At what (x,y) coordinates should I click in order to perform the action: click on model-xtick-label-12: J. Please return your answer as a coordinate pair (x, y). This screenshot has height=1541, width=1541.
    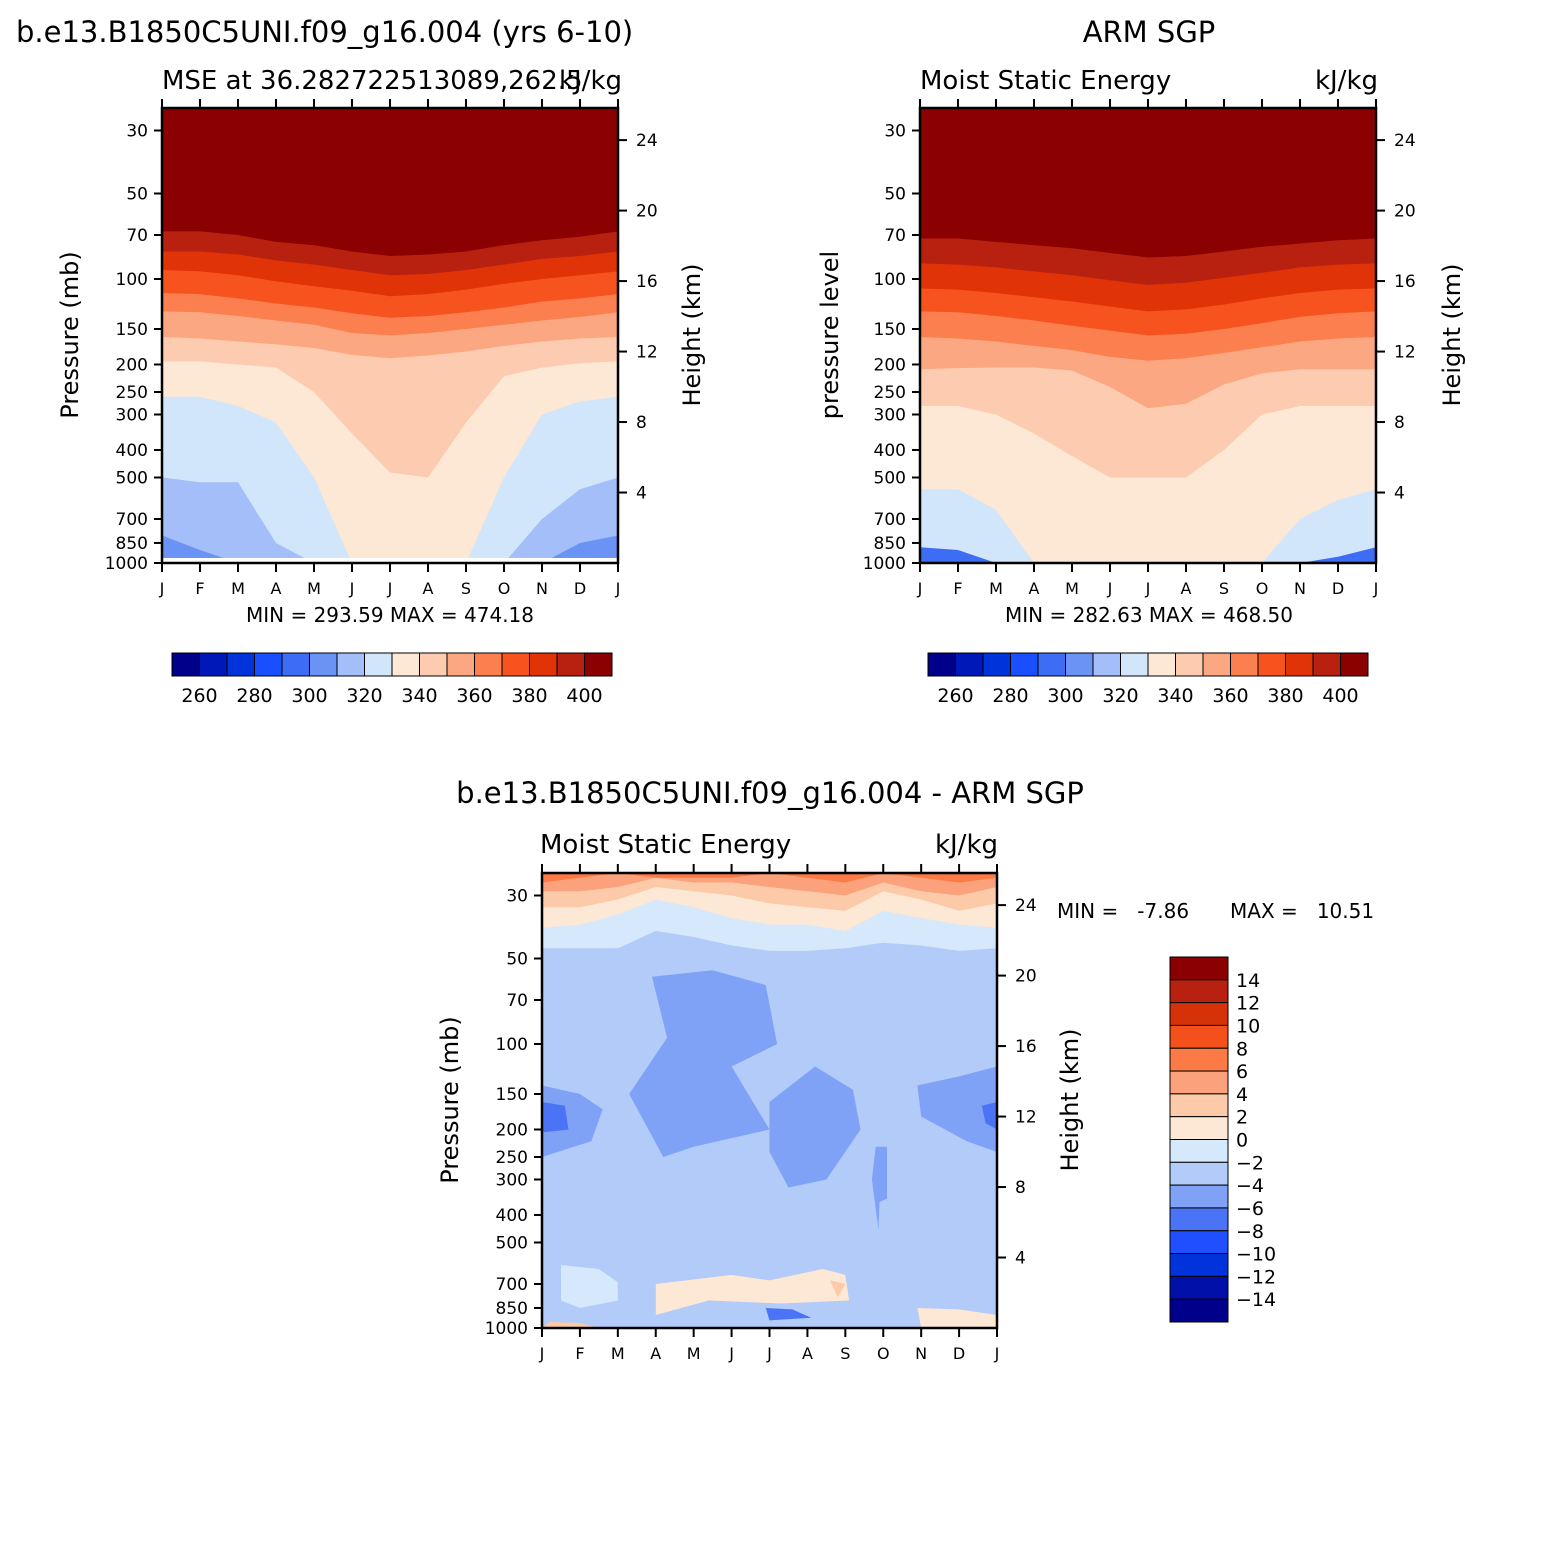
    Looking at the image, I should click on (618, 588).